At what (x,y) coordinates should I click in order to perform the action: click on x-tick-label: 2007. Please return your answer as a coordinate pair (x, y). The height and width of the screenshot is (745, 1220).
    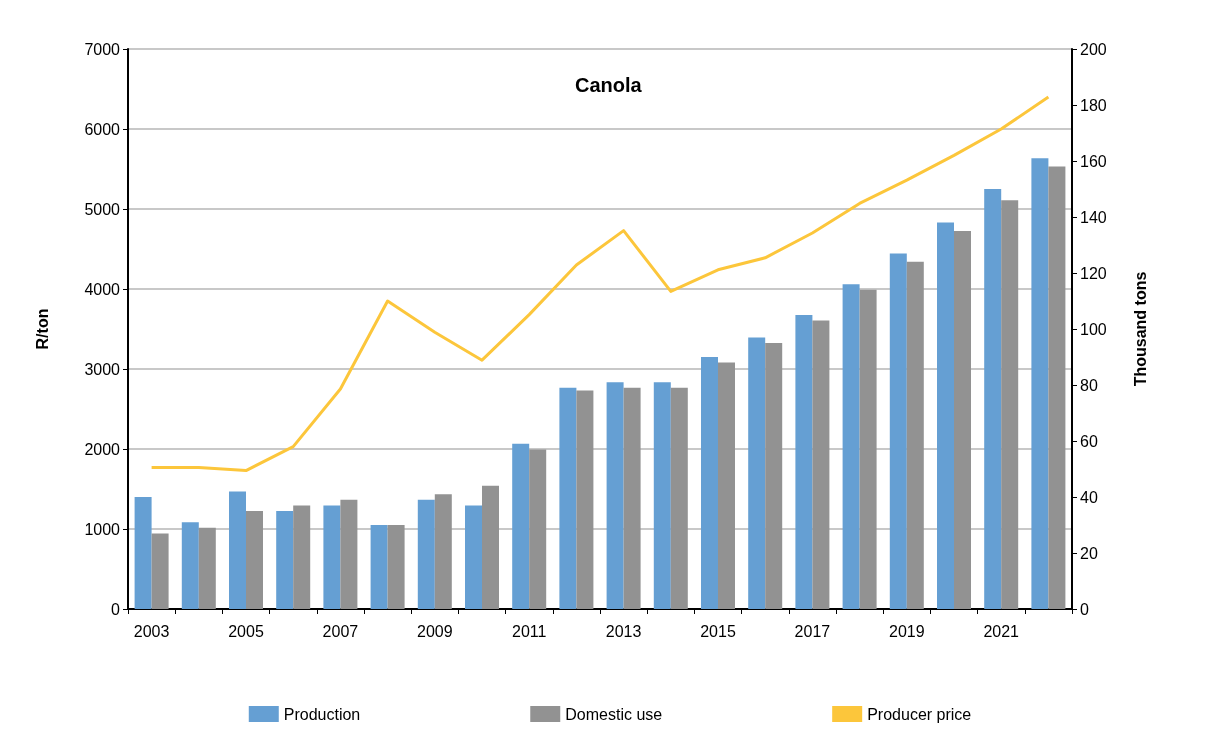
    Looking at the image, I should click on (340, 631).